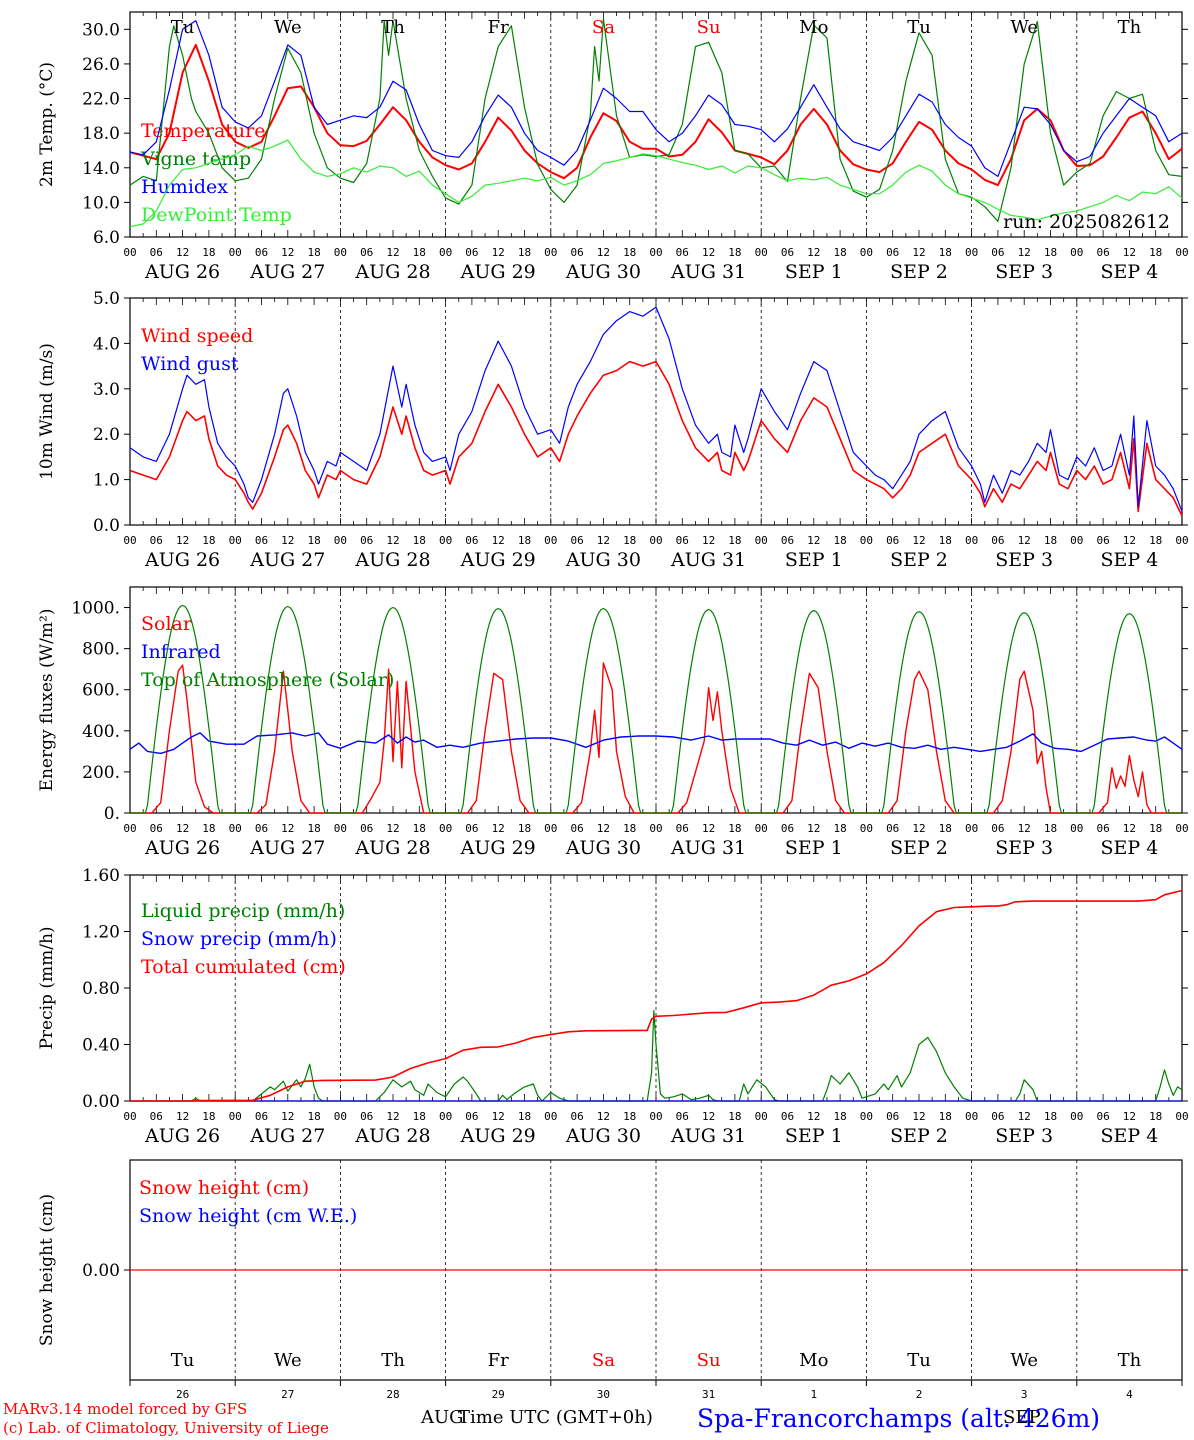  What do you see at coordinates (603, 27) in the screenshot?
I see `weekday-label-top: Sa` at bounding box center [603, 27].